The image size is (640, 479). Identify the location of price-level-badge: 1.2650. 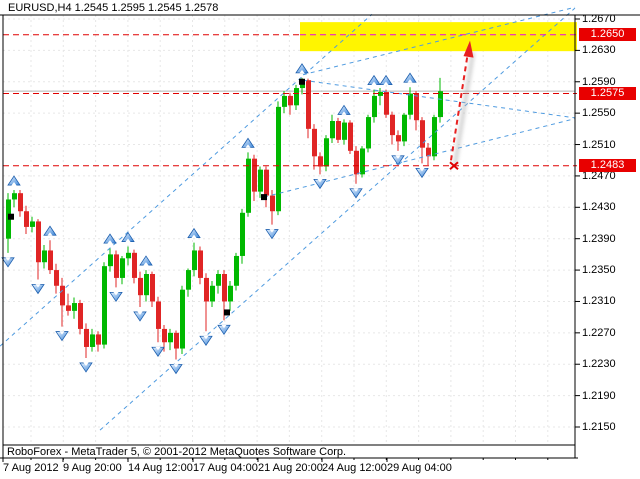
(607, 35).